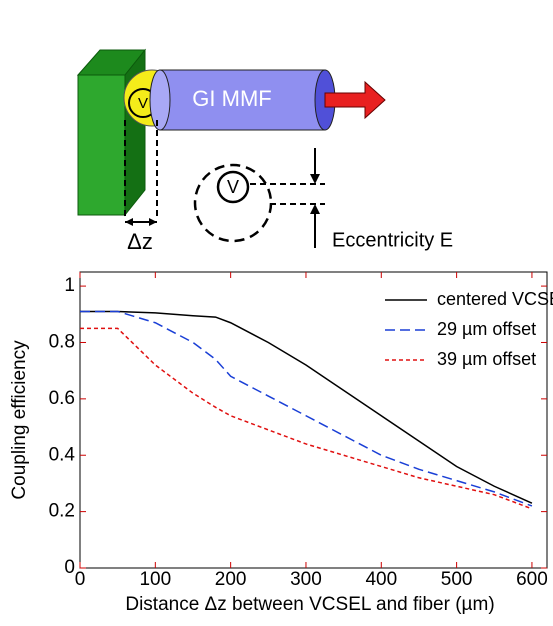 The image size is (553, 626). Describe the element at coordinates (155, 579) in the screenshot. I see `x-tick-label: 100` at that location.